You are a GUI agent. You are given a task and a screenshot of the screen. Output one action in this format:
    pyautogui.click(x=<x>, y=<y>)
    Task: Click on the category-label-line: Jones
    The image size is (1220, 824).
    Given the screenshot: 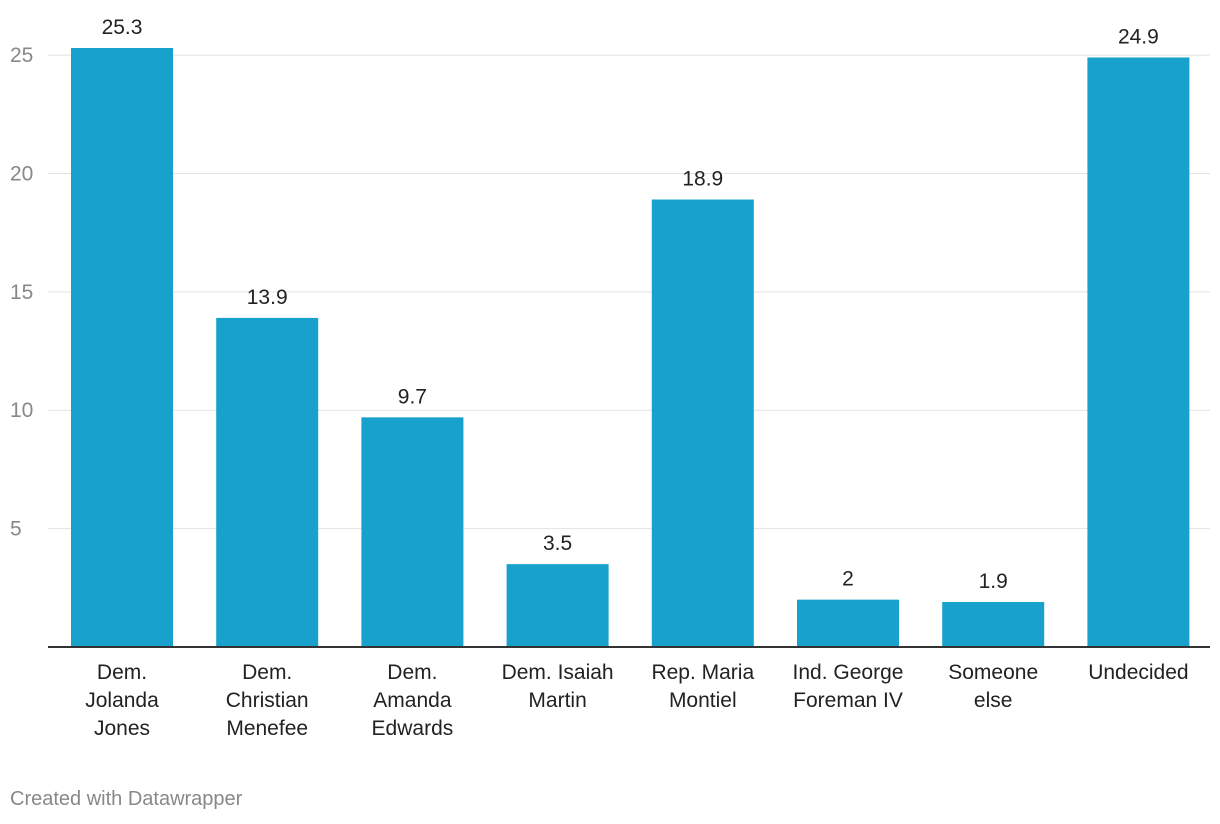 What is the action you would take?
    pyautogui.click(x=122, y=728)
    